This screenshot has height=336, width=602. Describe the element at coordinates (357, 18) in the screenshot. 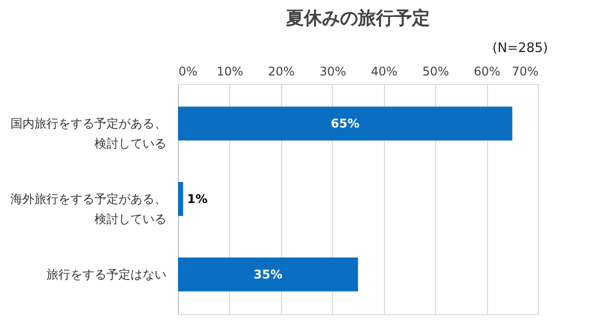

I see `chart-title: 夏休みの旅行予定` at that location.